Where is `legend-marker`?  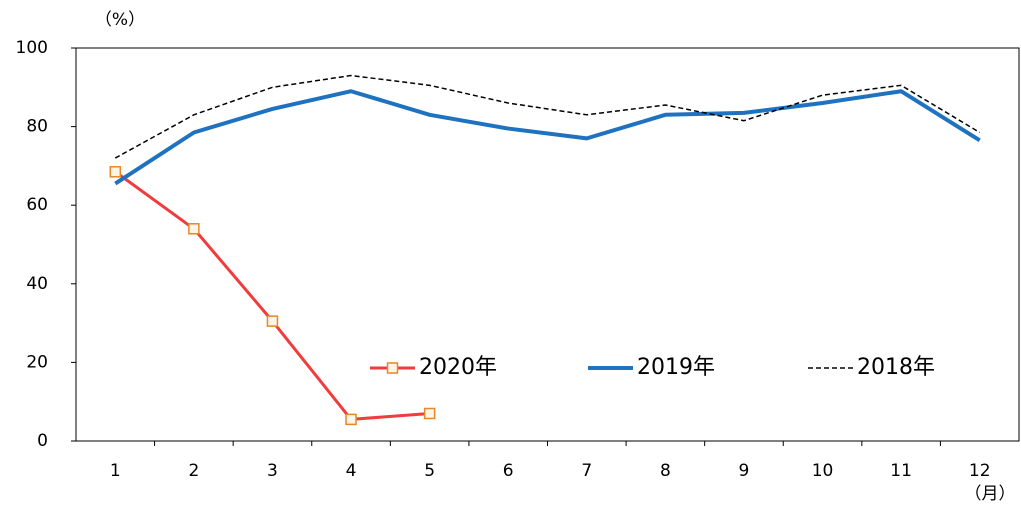 legend-marker is located at coordinates (392, 368).